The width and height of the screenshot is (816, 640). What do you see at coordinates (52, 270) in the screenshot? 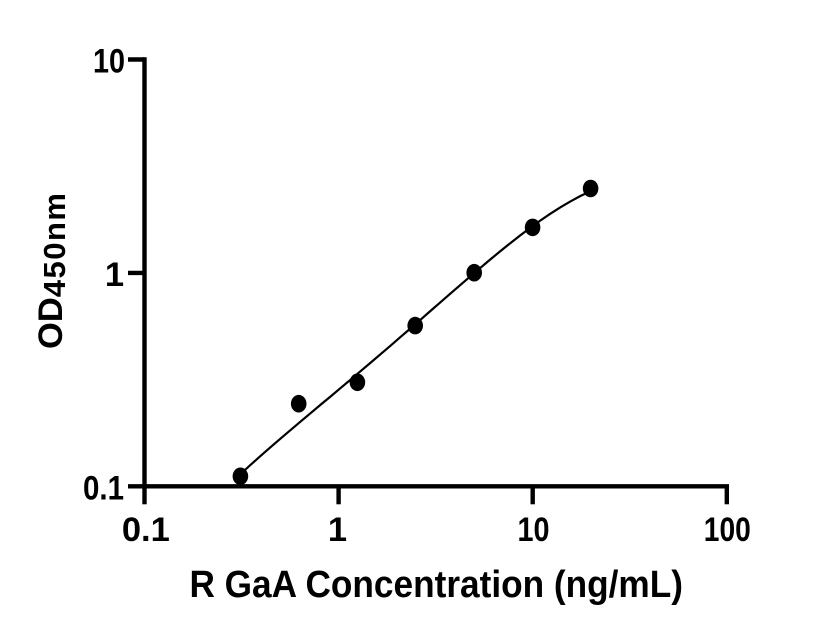
I see `svg-text: OD450nm` at bounding box center [52, 270].